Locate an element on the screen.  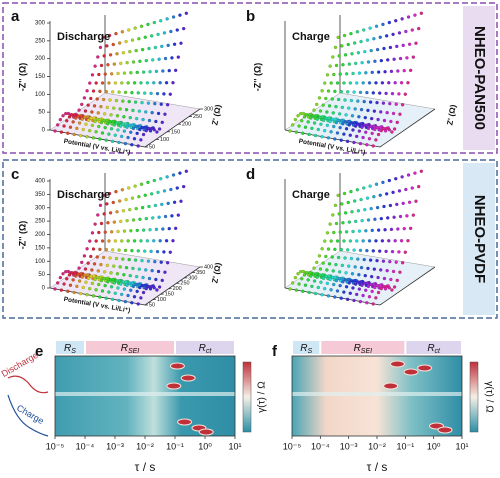
region-sub: SEI is located at coordinates (133, 351).